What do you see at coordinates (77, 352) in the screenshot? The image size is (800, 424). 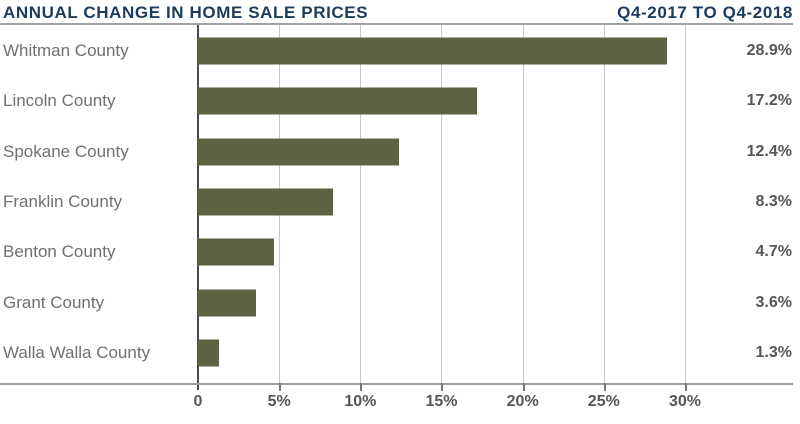 I see `category-label: Walla Walla County` at bounding box center [77, 352].